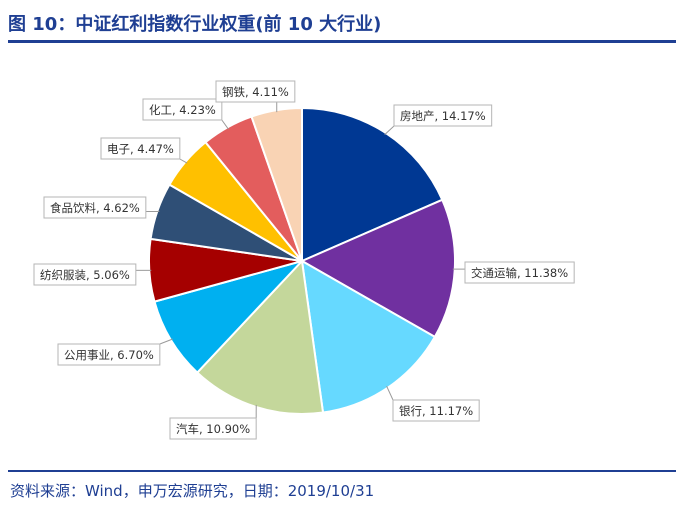  I want to click on data-label-9: 化工, 4.23%, so click(182, 109).